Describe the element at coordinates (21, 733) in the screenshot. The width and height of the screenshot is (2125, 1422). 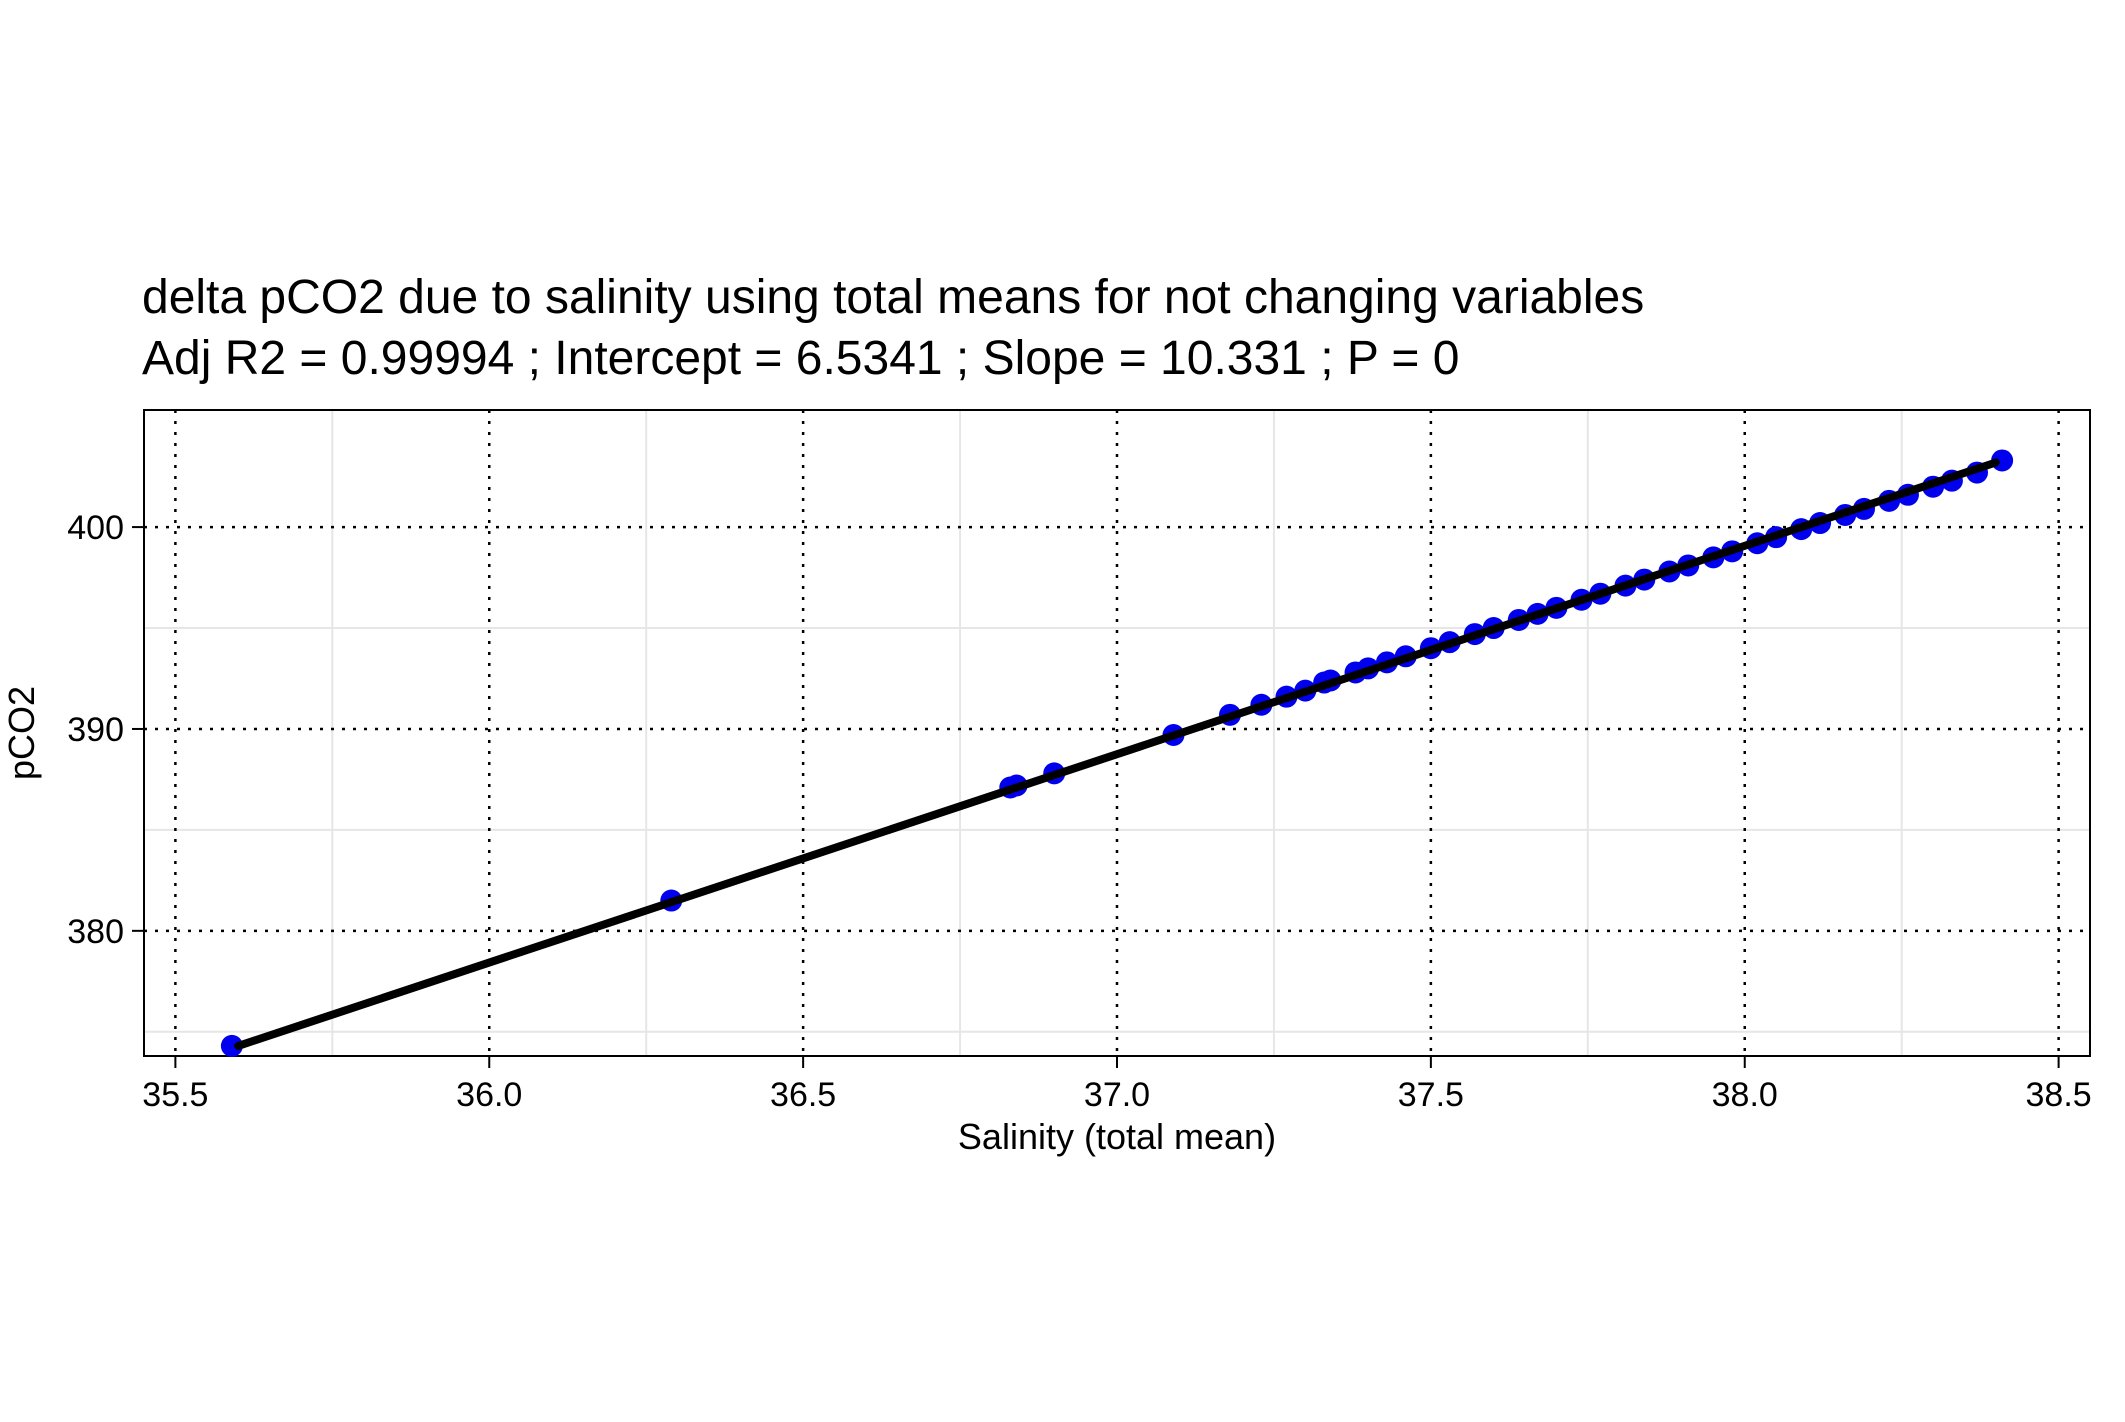
I see `y-axis-title: pCO2` at that location.